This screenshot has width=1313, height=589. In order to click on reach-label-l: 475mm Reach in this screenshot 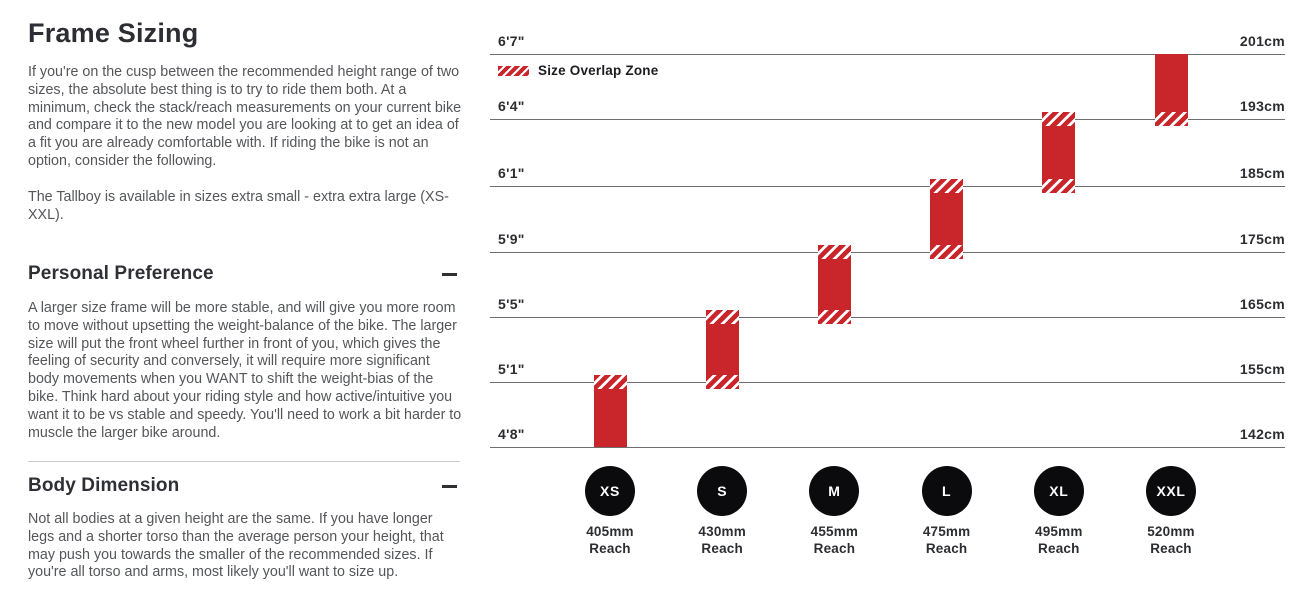, I will do `click(947, 540)`.